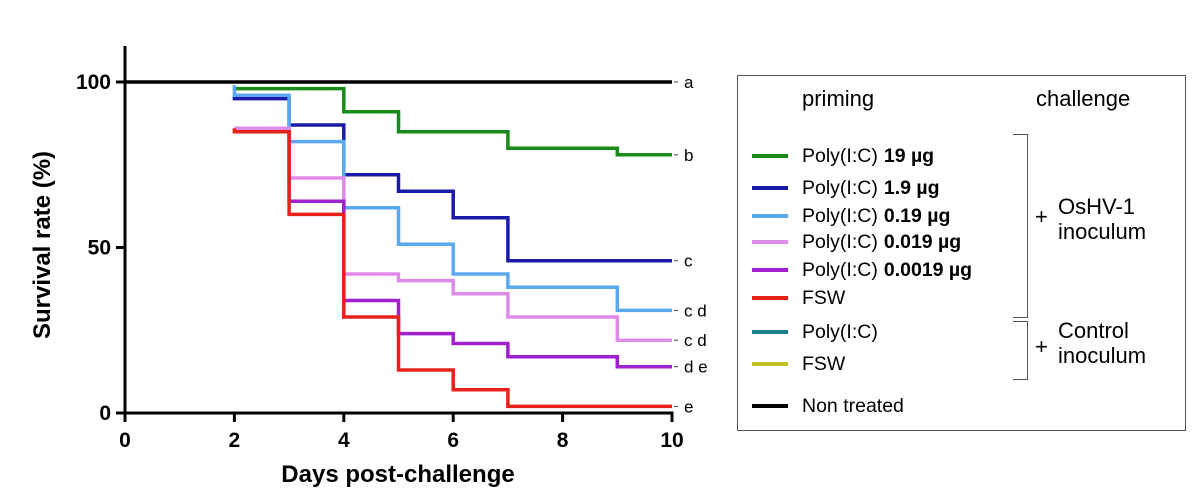  What do you see at coordinates (125, 440) in the screenshot?
I see `x-tick-label: 0` at bounding box center [125, 440].